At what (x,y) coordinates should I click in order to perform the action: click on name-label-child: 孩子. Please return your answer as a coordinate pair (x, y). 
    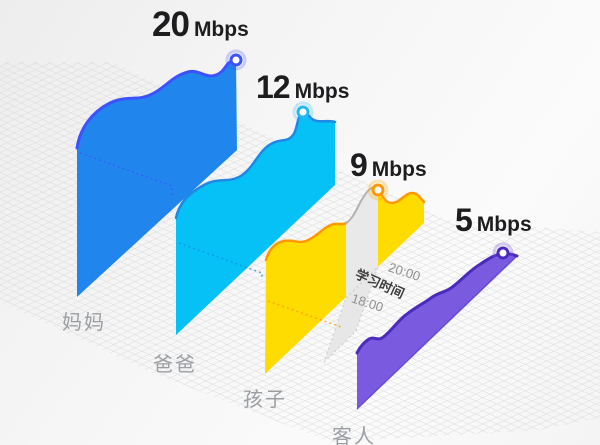
    Looking at the image, I should click on (265, 400).